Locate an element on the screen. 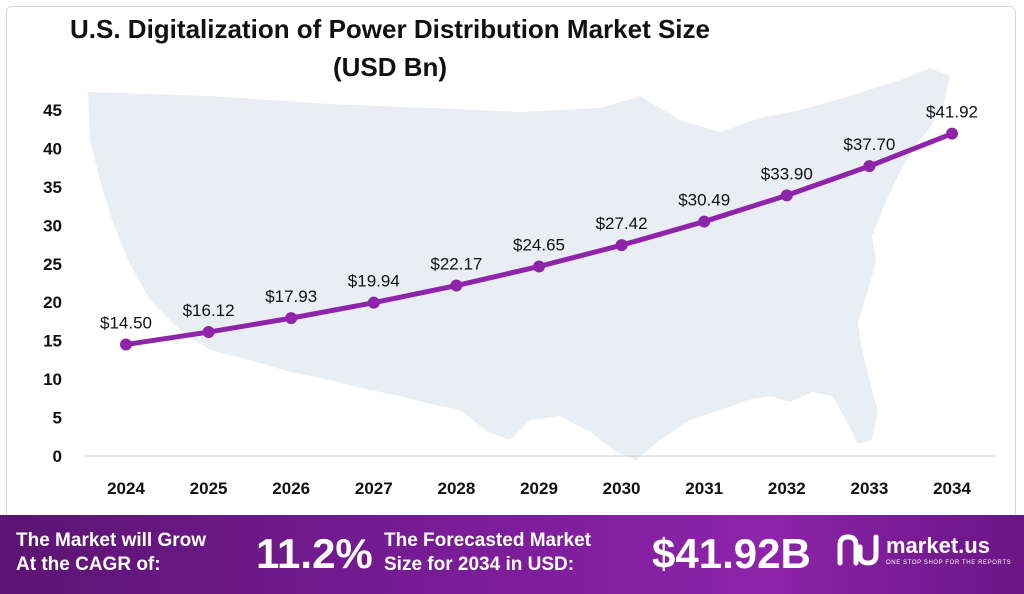  brand-name: market.us is located at coordinates (938, 545).